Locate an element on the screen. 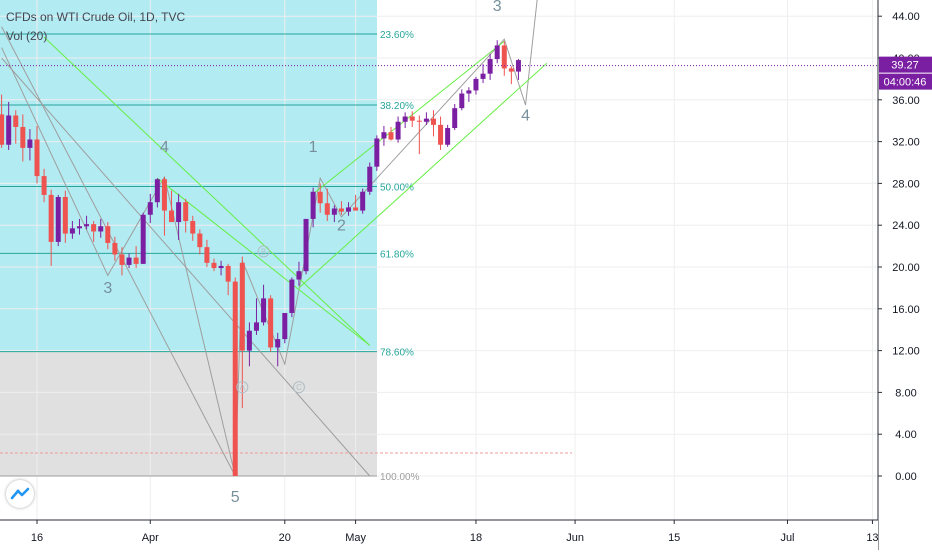  tradingview-logo-icon is located at coordinates (20, 493).